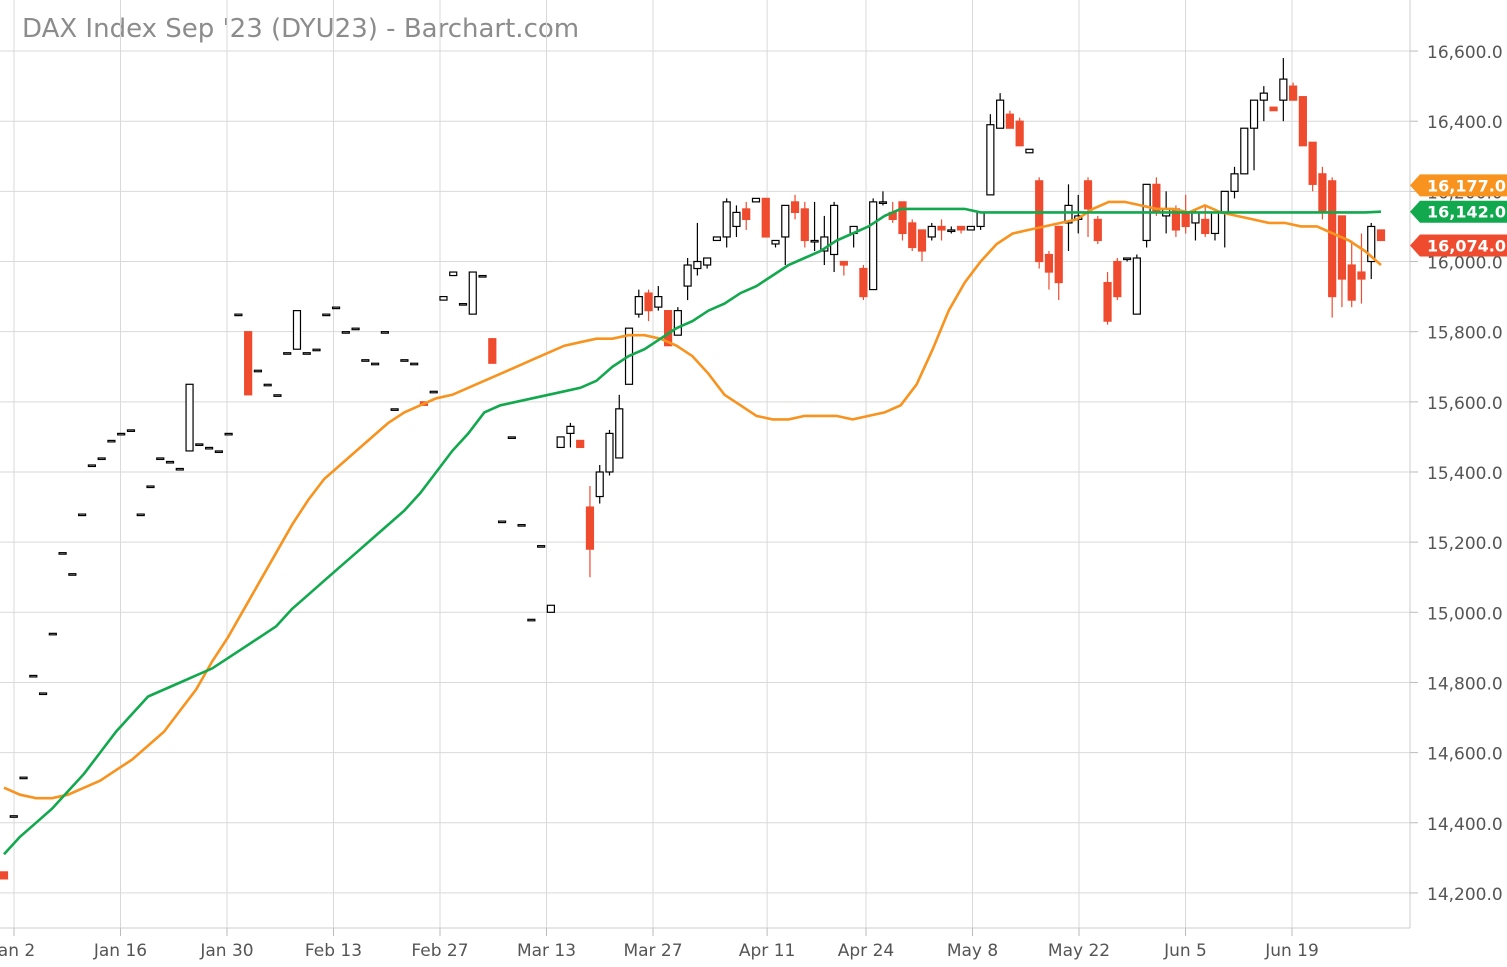 This screenshot has width=1507, height=967. Describe the element at coordinates (1465, 334) in the screenshot. I see `y-tick-label: 15,800.0` at that location.